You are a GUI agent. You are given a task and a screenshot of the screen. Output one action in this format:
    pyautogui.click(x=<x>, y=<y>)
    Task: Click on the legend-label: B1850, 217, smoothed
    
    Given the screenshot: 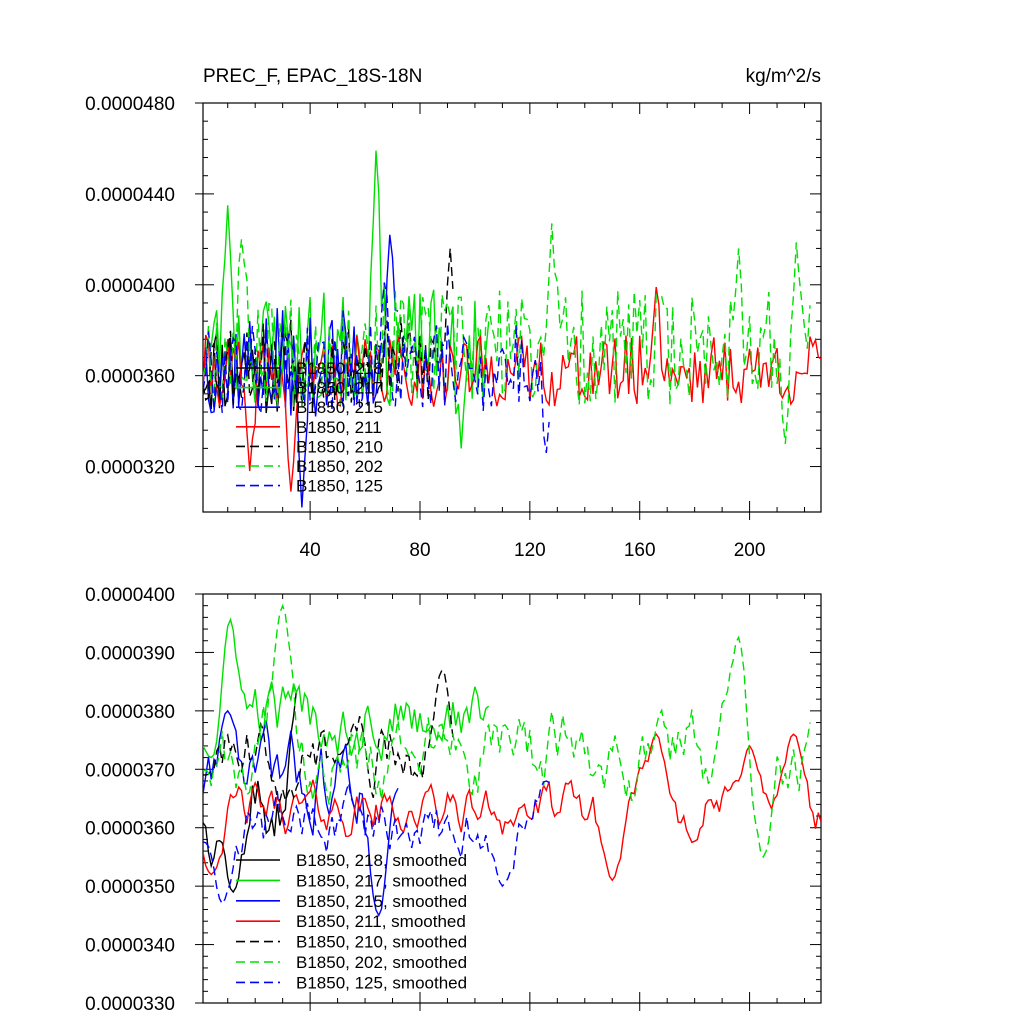 What is the action you would take?
    pyautogui.click(x=381, y=880)
    